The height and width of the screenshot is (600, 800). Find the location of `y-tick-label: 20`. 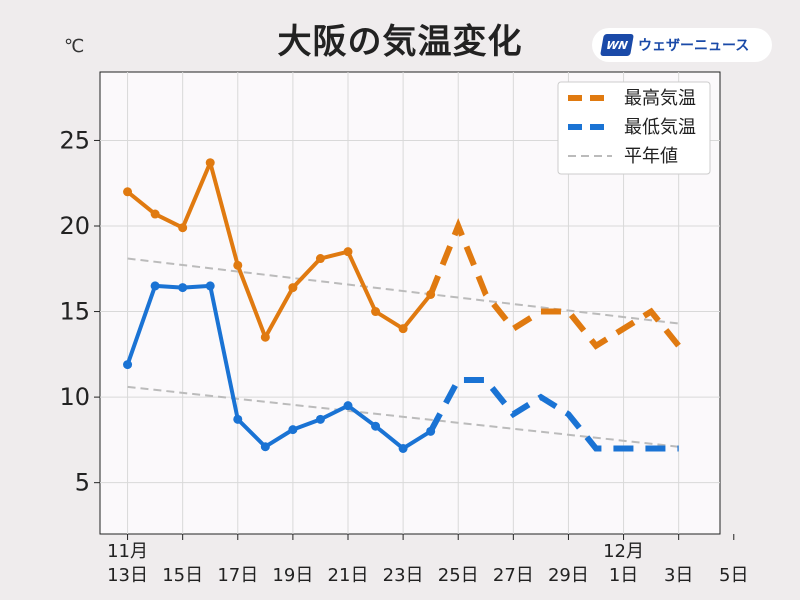

y-tick-label: 20 is located at coordinates (74, 226).